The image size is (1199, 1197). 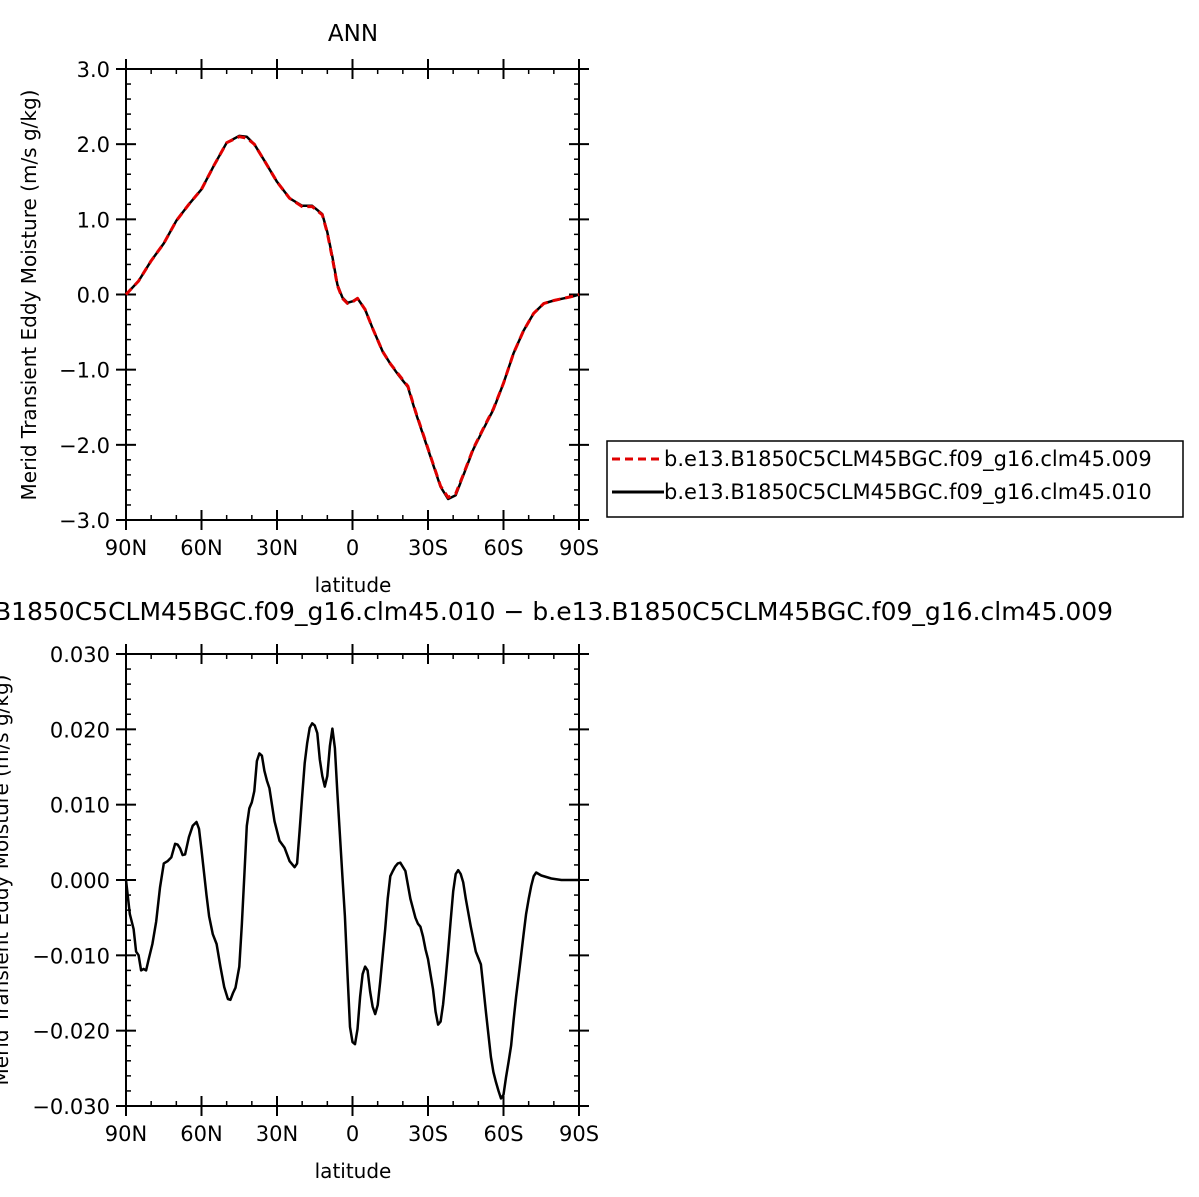 I want to click on top-chart-title: ANN, so click(x=353, y=34).